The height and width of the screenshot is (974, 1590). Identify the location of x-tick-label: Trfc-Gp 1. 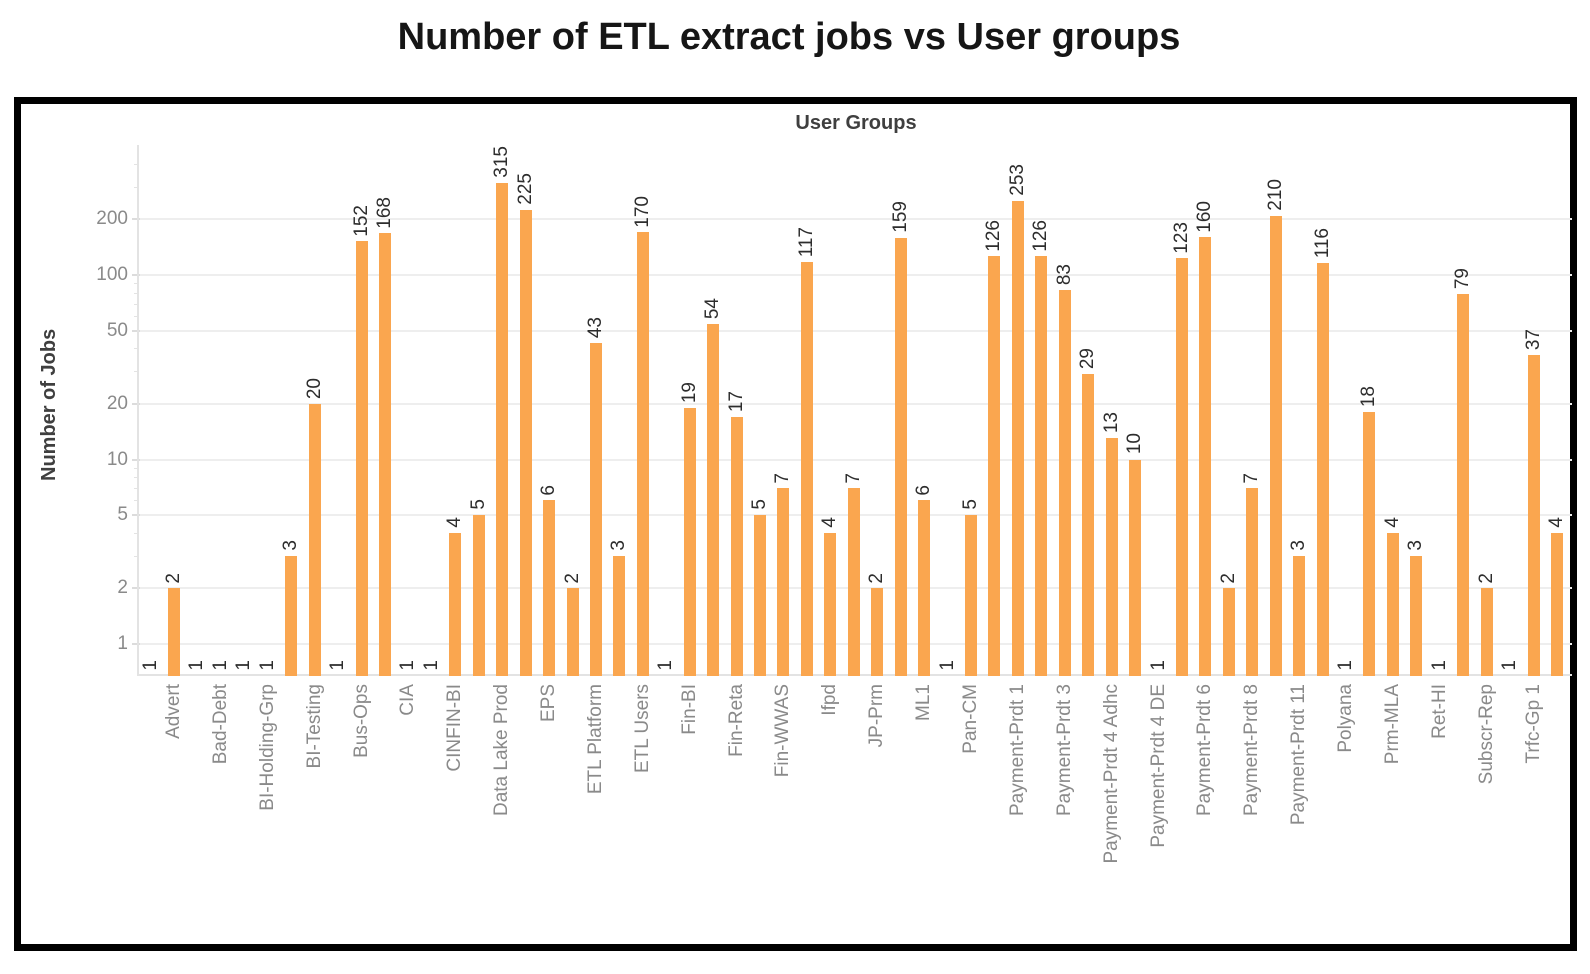
(1533, 724).